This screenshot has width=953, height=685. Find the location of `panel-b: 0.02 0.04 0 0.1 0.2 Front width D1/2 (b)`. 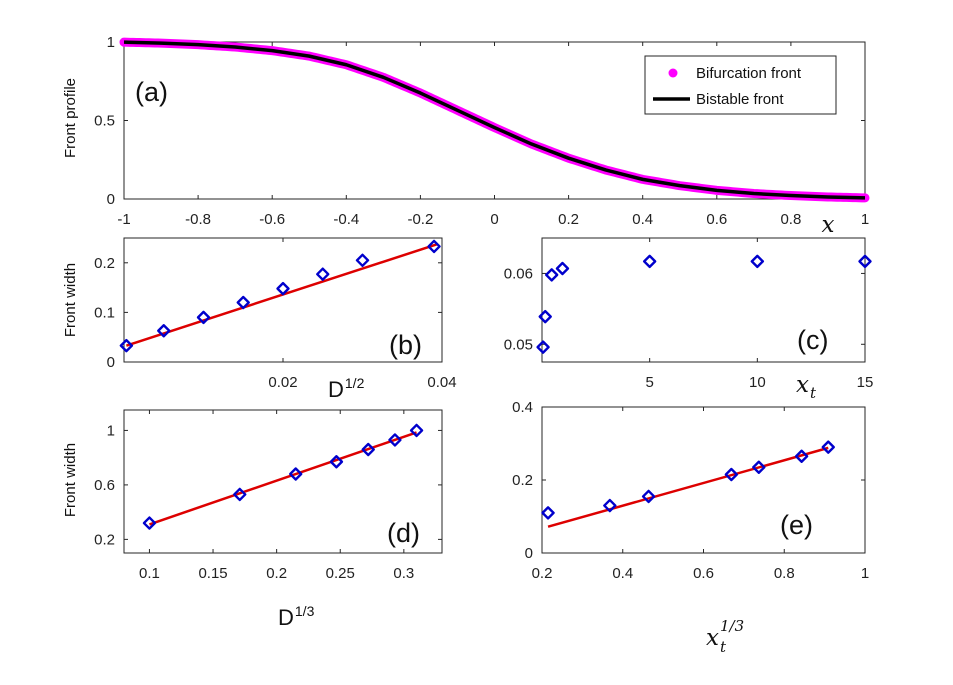

panel-b: 0.02 0.04 0 0.1 0.2 Front width D1/2 (b) is located at coordinates (259, 319).